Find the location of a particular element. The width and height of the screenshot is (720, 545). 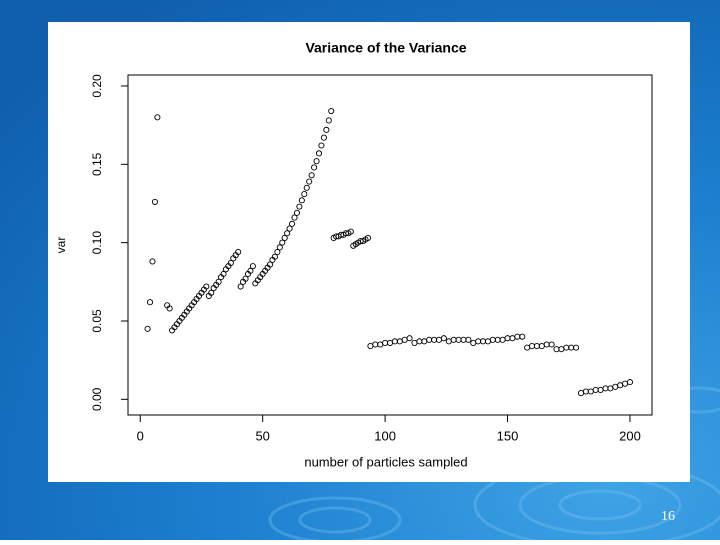

y-tick-label: 0.20 is located at coordinates (97, 86).